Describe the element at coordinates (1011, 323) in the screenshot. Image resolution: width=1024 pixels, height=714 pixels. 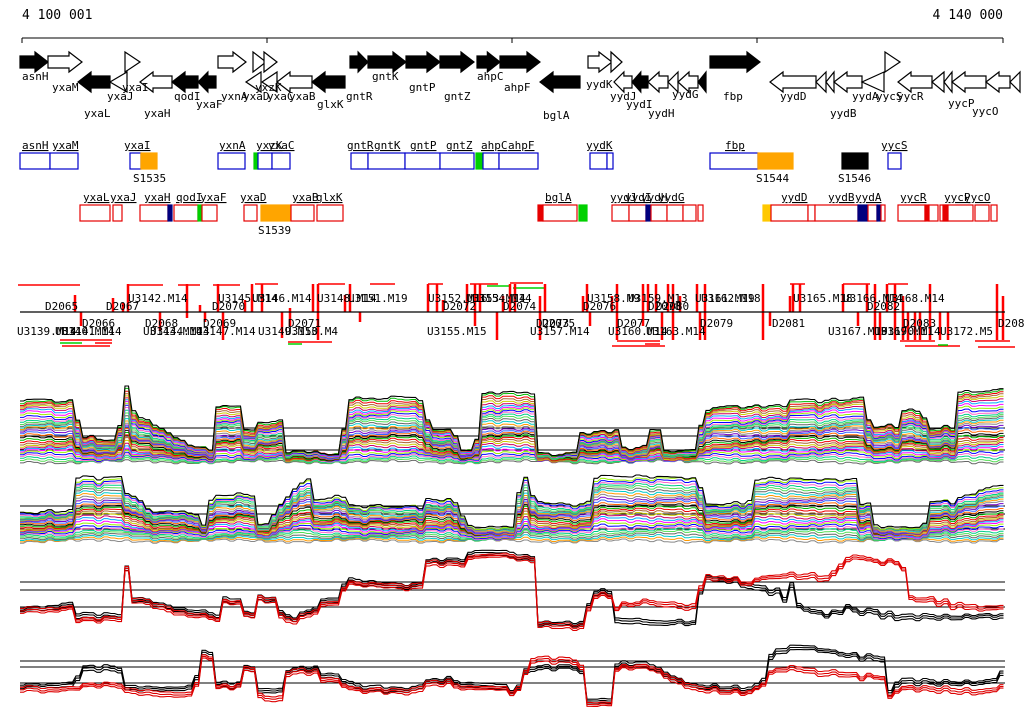
I see `probe-label-D2084: D2084` at that location.